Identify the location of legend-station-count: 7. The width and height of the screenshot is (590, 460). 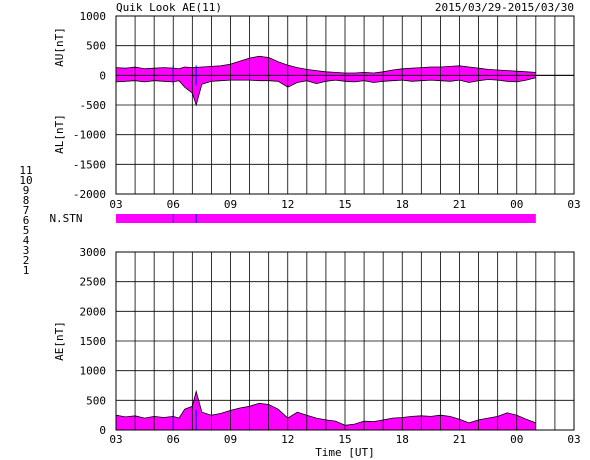
(26, 210).